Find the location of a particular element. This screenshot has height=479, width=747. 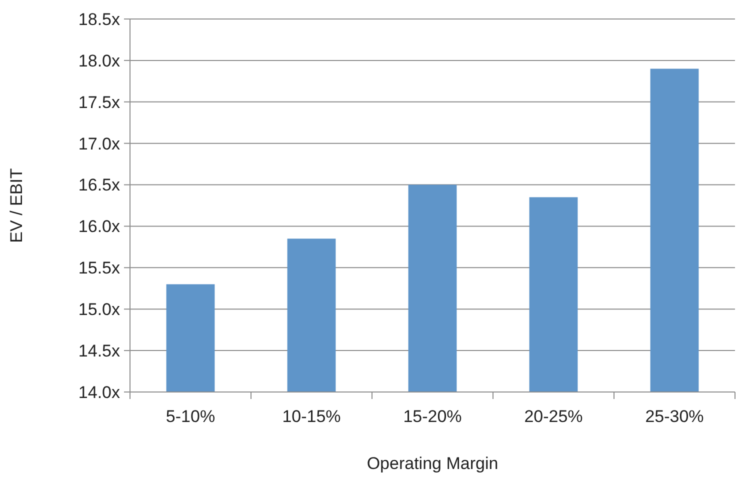

y-tick-label: 17.5x is located at coordinates (99, 102).